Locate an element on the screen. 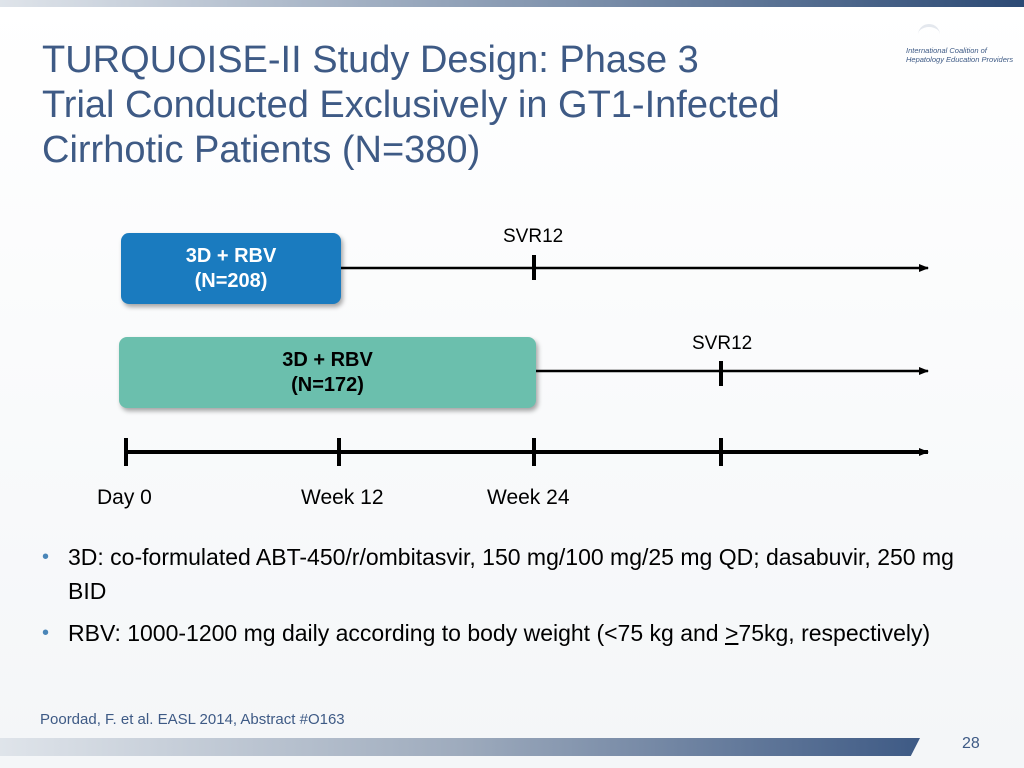 This screenshot has width=1024, height=768. arm2-count: (N=172) is located at coordinates (327, 384).